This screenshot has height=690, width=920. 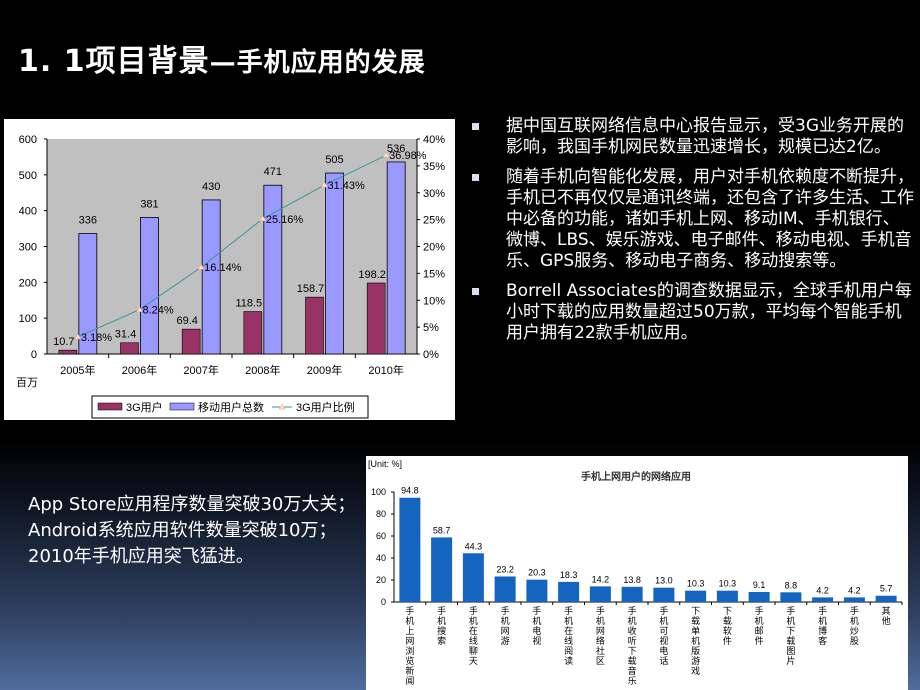 I want to click on x-tick-label-char: 载, so click(x=790, y=641).